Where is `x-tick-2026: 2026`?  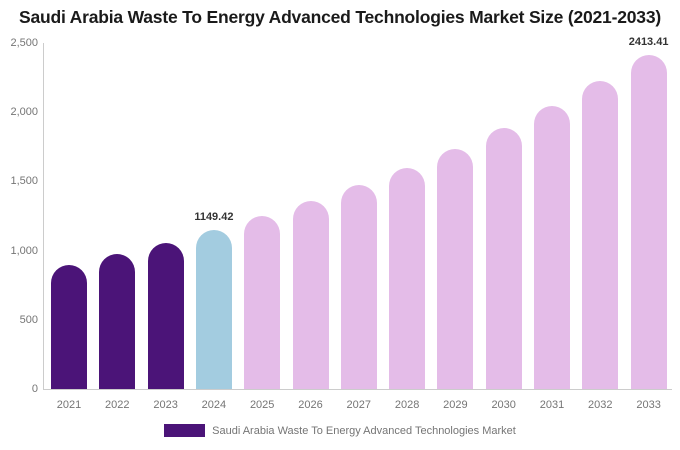
x-tick-2026: 2026 is located at coordinates (310, 405).